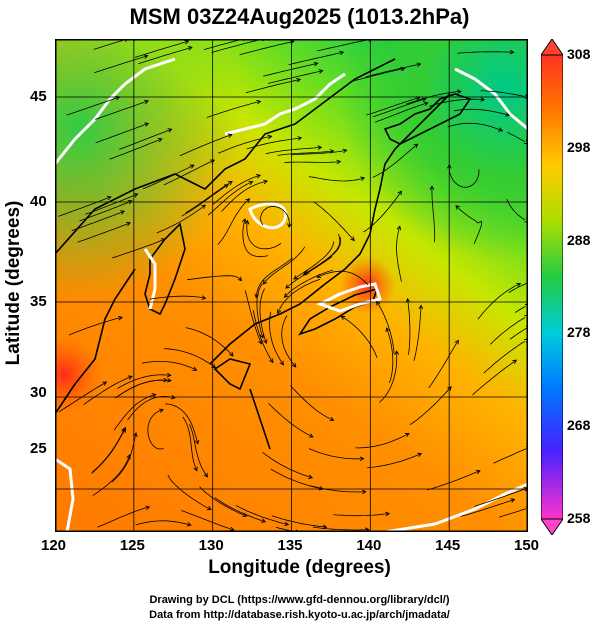  Describe the element at coordinates (552, 47) in the screenshot. I see `colorbar-upper-extension` at that location.